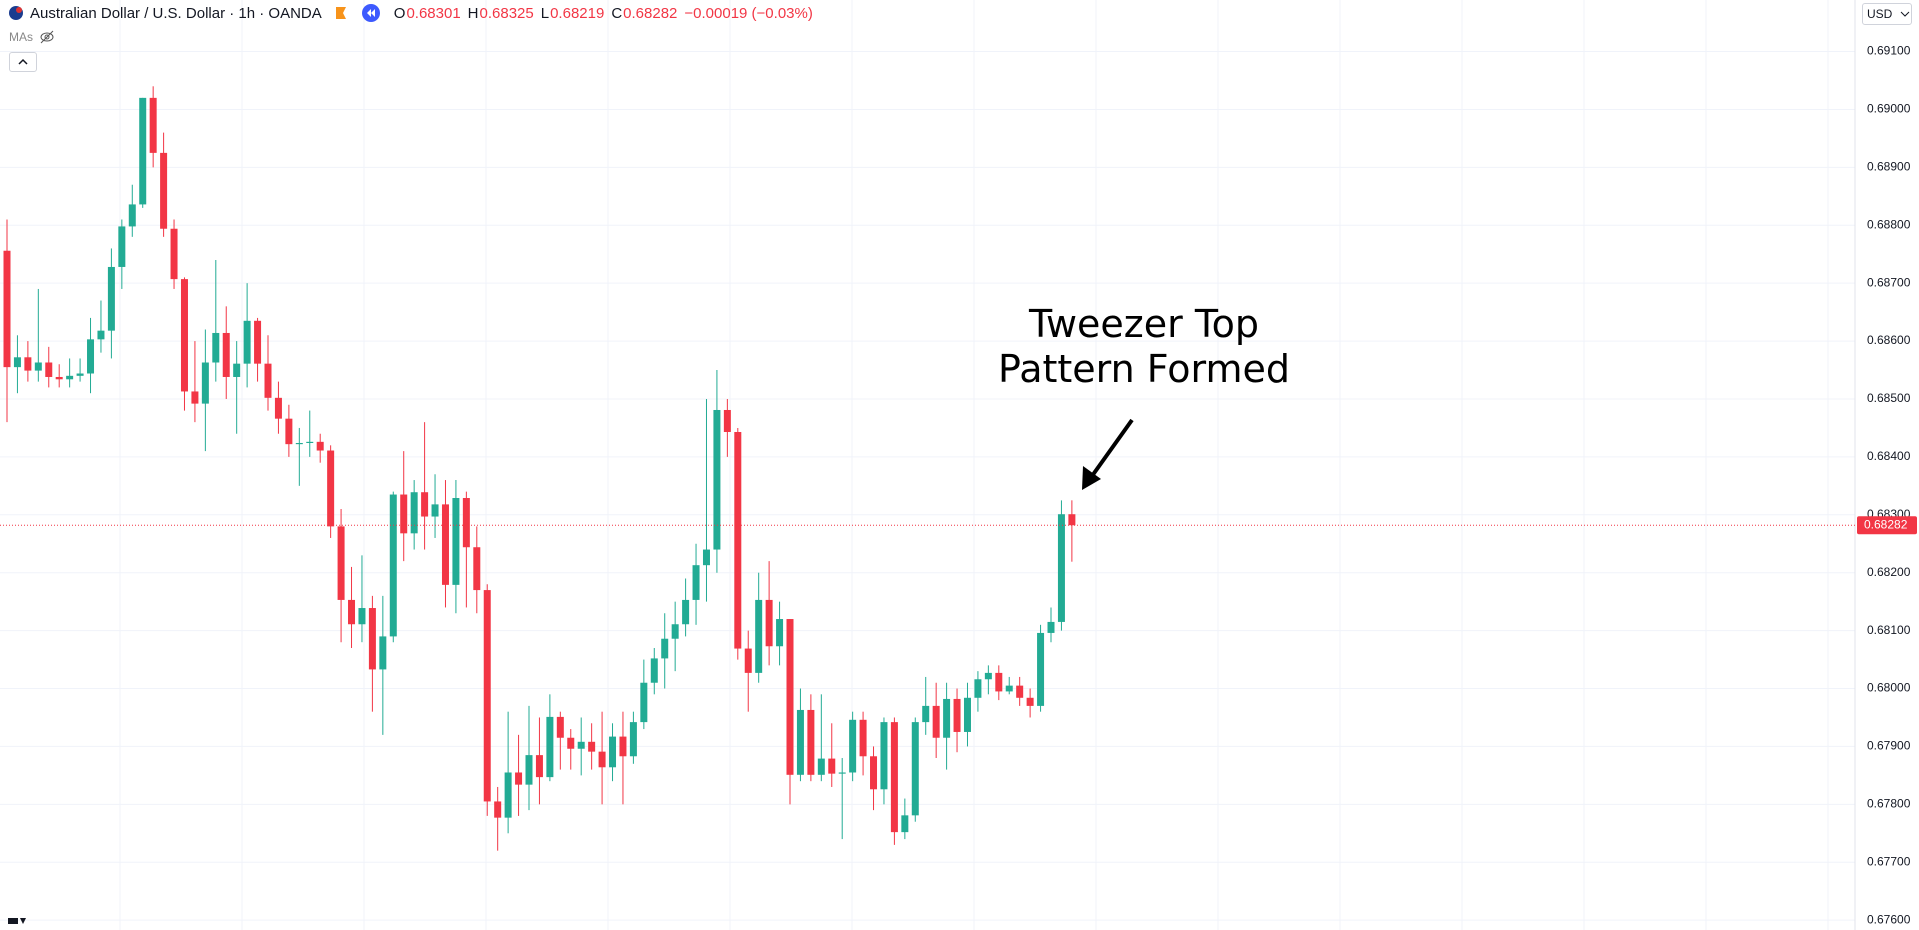  What do you see at coordinates (1889, 630) in the screenshot?
I see `y-tick-label: 0.68100` at bounding box center [1889, 630].